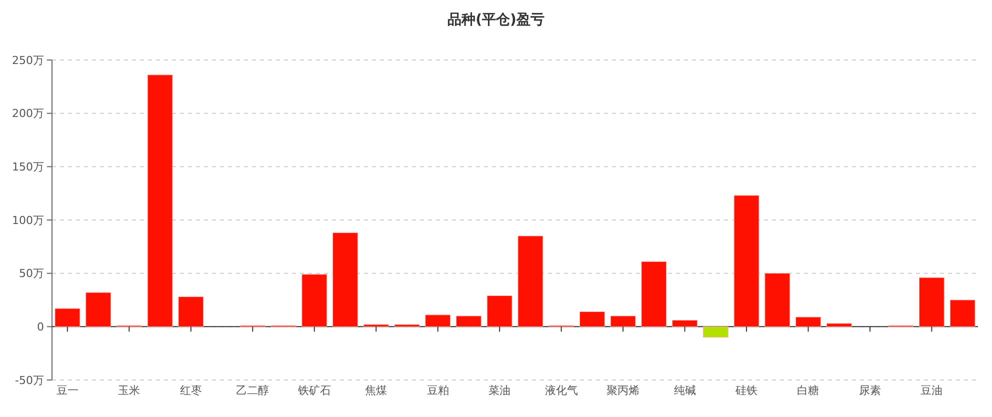  Describe the element at coordinates (129, 390) in the screenshot. I see `x-tick-label: 玉米` at that location.